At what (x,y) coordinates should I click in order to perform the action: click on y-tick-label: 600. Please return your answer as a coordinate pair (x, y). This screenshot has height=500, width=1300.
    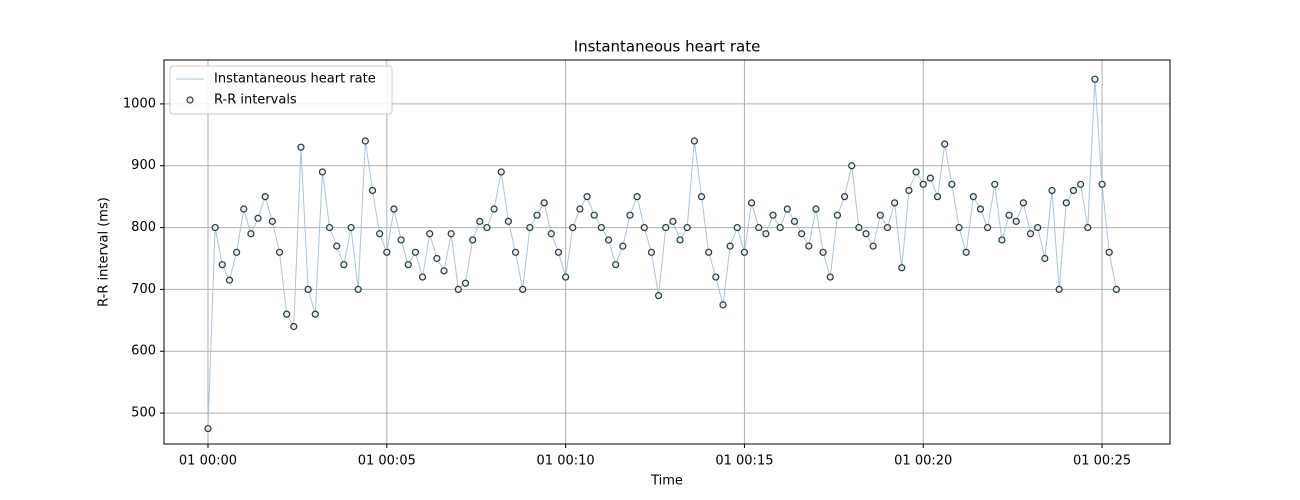
    Looking at the image, I should click on (143, 351).